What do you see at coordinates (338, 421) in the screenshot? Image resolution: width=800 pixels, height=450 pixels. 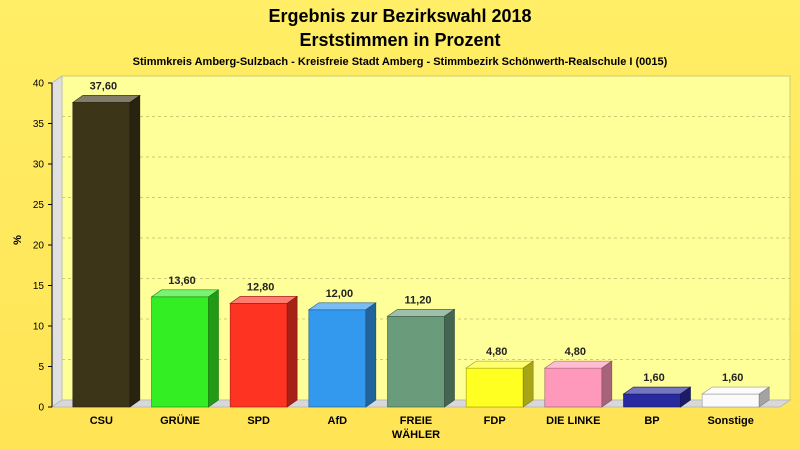 I see `x-tick-label: AfD` at bounding box center [338, 421].